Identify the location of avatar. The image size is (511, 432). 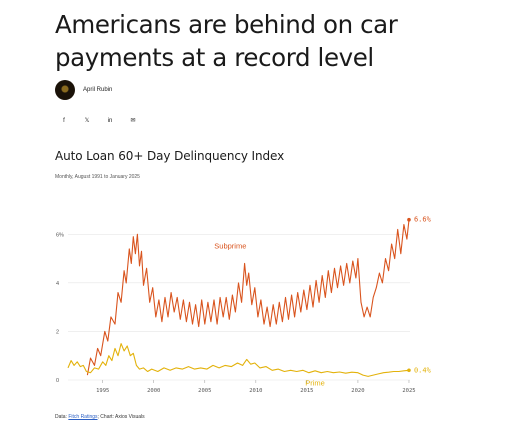
(65, 90).